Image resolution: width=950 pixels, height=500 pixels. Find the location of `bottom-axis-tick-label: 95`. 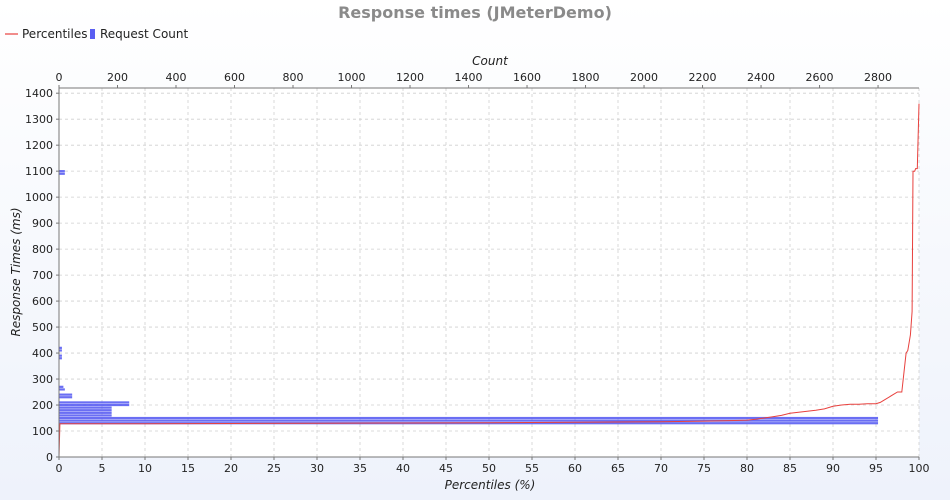

bottom-axis-tick-label: 95 is located at coordinates (876, 468).